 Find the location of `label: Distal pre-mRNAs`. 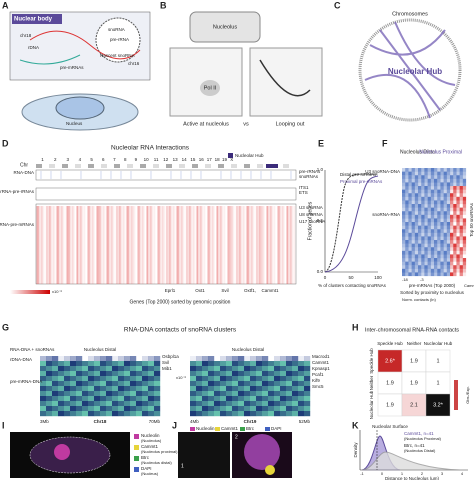

label: Distal pre-mRNAs is located at coordinates (358, 174).